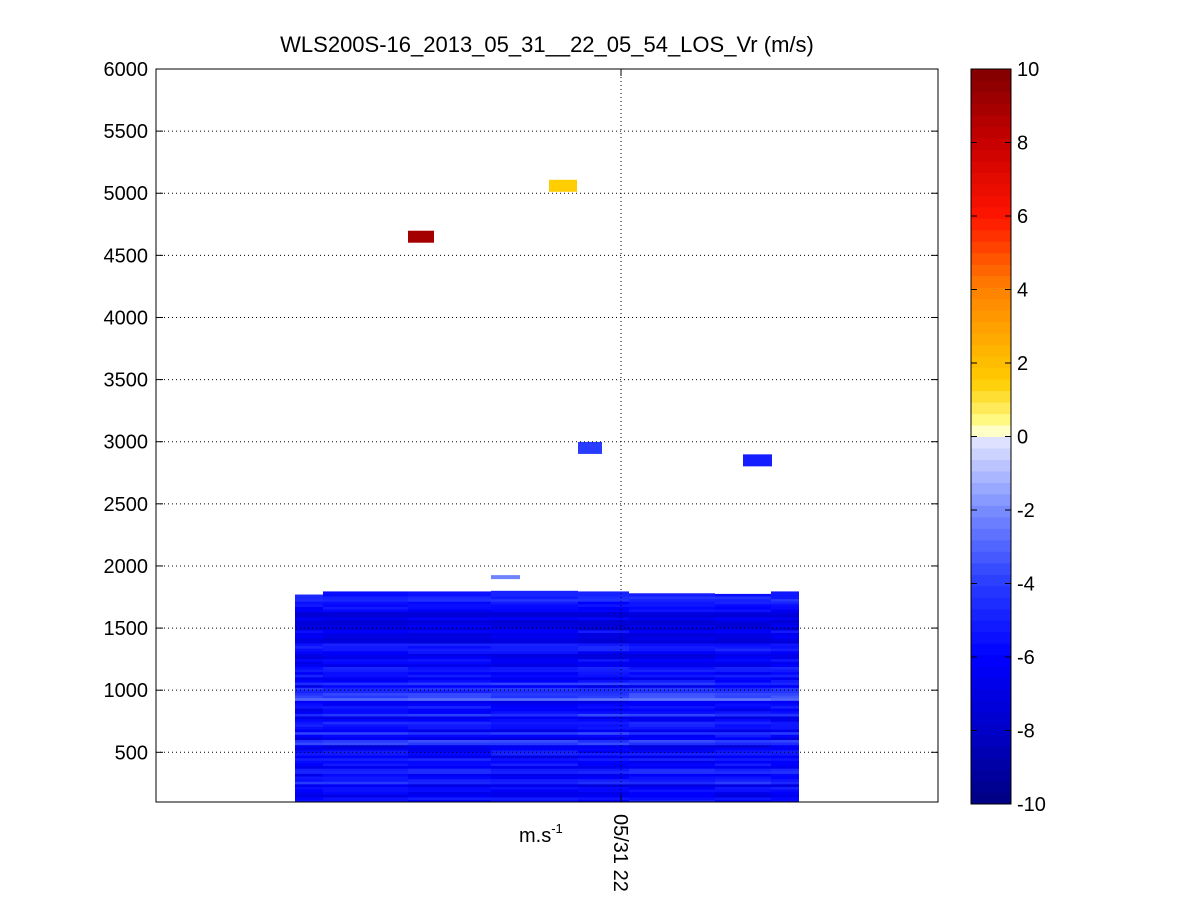 This screenshot has height=901, width=1201. What do you see at coordinates (126, 318) in the screenshot?
I see `y-tick-label: 4000` at bounding box center [126, 318].